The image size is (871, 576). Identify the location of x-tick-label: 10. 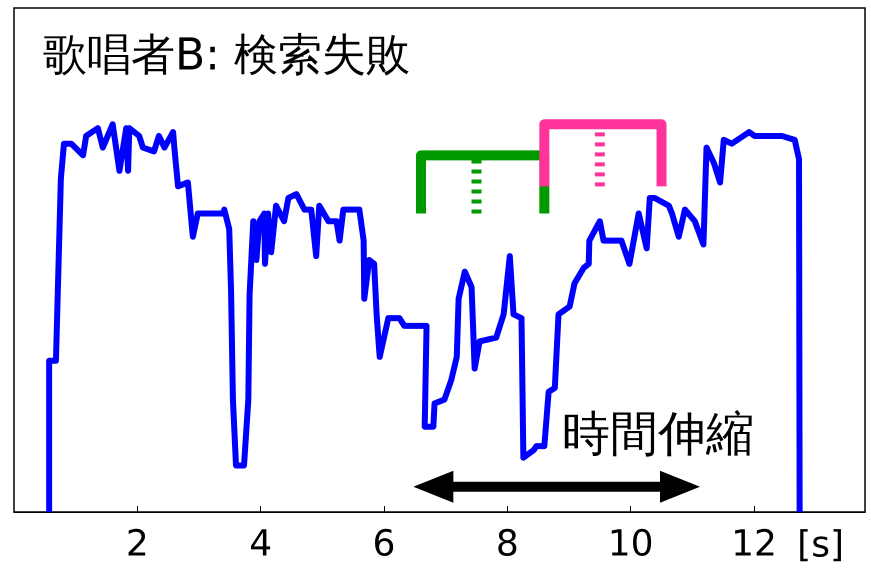
(631, 544).